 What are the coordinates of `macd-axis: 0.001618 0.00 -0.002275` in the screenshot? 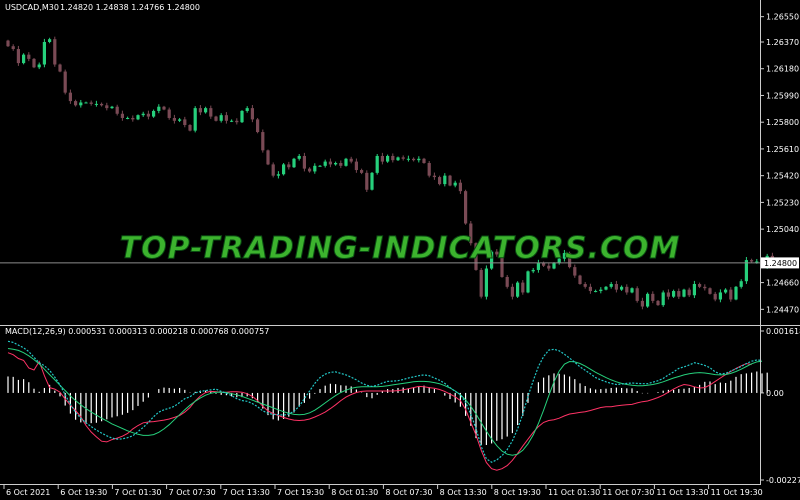 It's located at (780, 406).